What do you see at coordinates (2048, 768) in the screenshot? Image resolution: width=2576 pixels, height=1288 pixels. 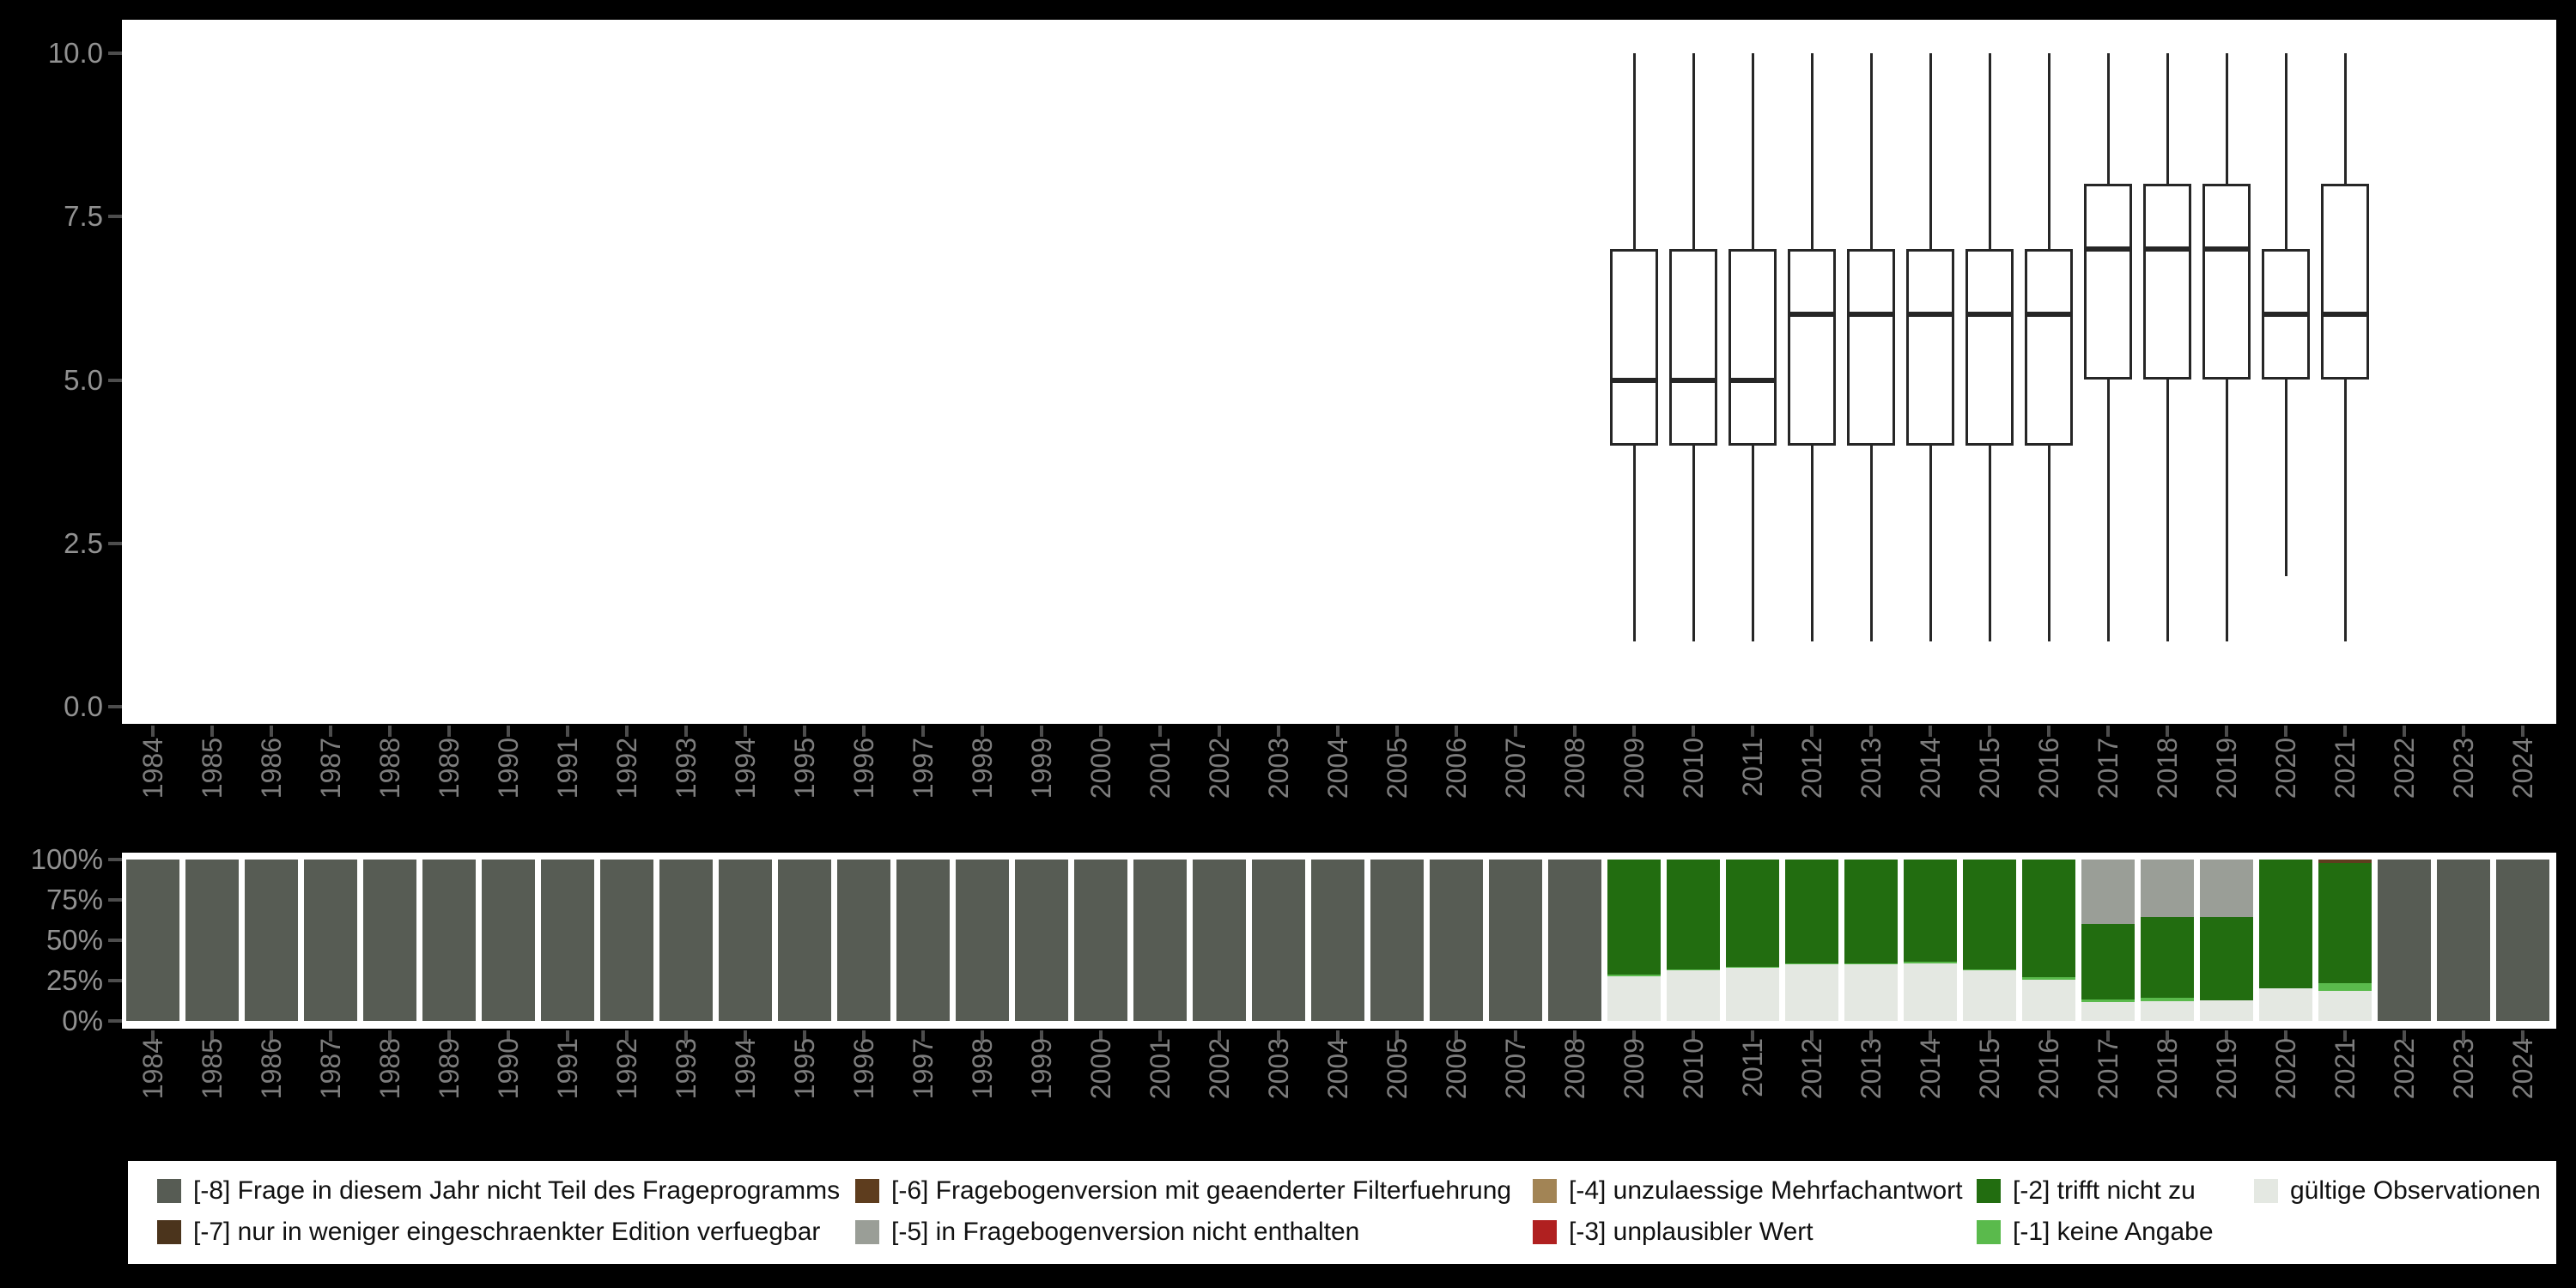 I see `year-label-top: 2016` at bounding box center [2048, 768].